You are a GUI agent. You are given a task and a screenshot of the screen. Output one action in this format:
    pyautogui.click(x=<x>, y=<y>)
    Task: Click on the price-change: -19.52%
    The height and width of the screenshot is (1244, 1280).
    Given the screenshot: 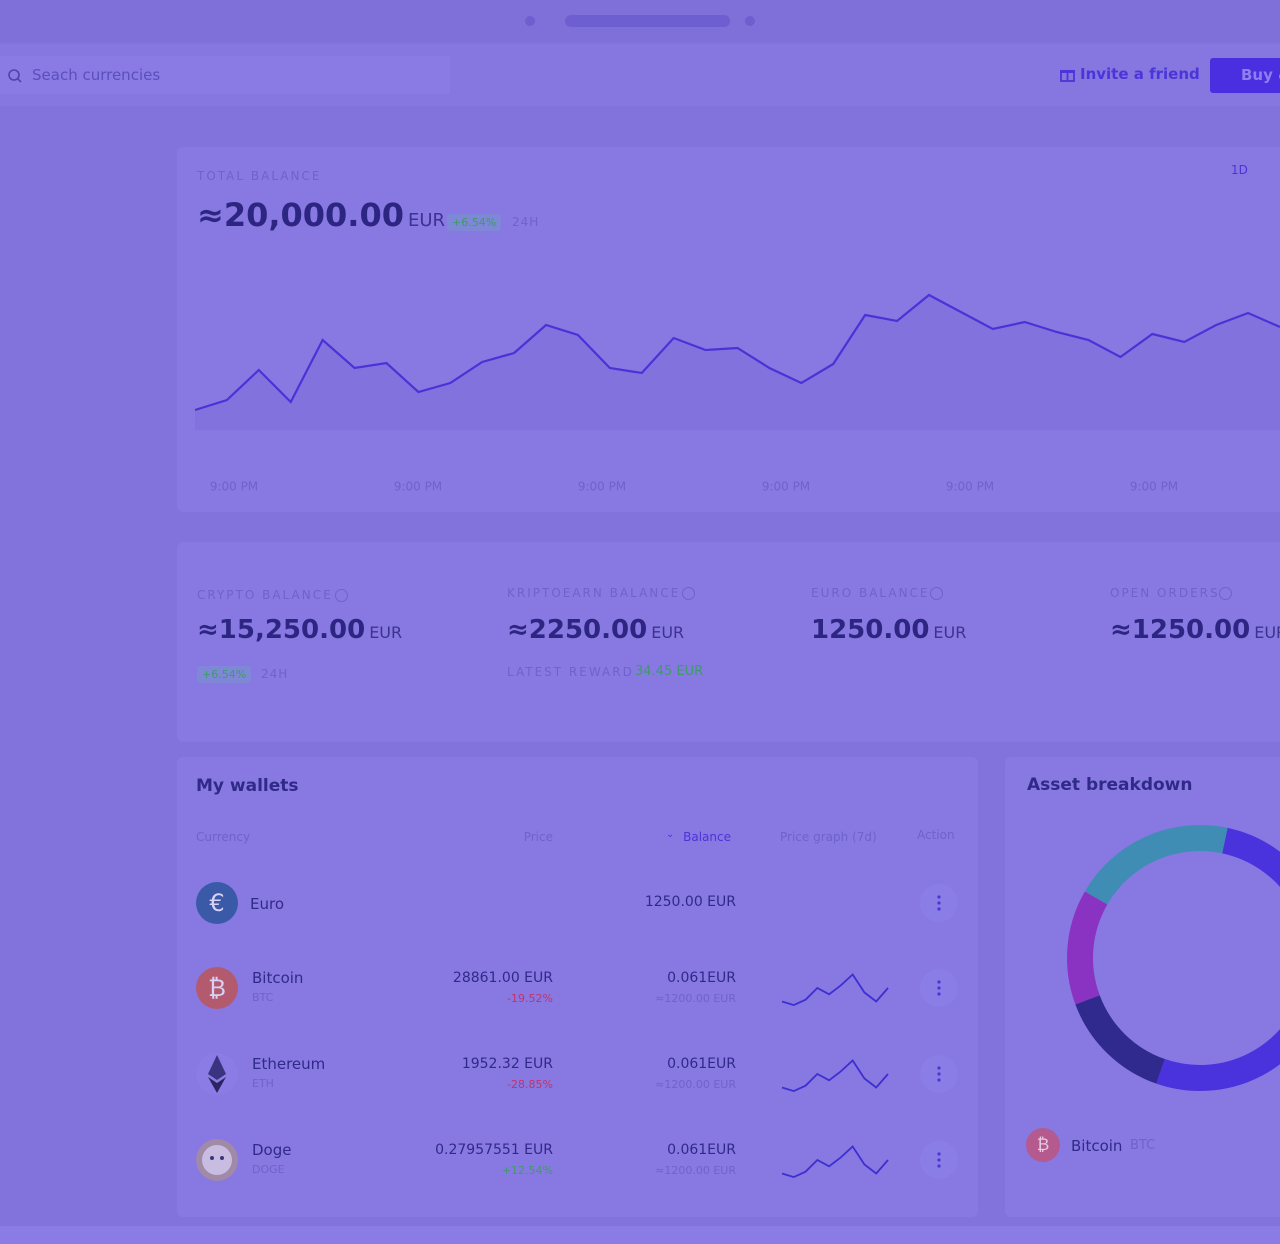 What is the action you would take?
    pyautogui.click(x=530, y=998)
    